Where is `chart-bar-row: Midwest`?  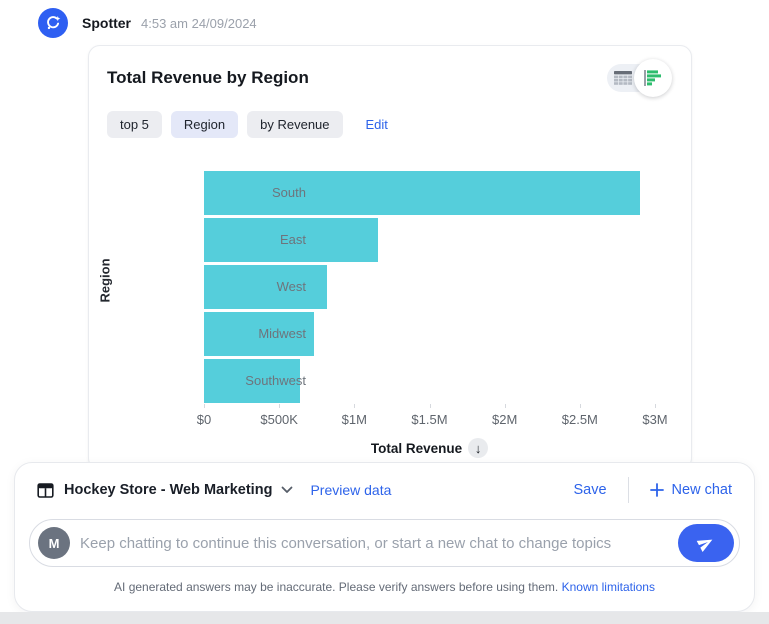
chart-bar-row: Midwest is located at coordinates (448, 333).